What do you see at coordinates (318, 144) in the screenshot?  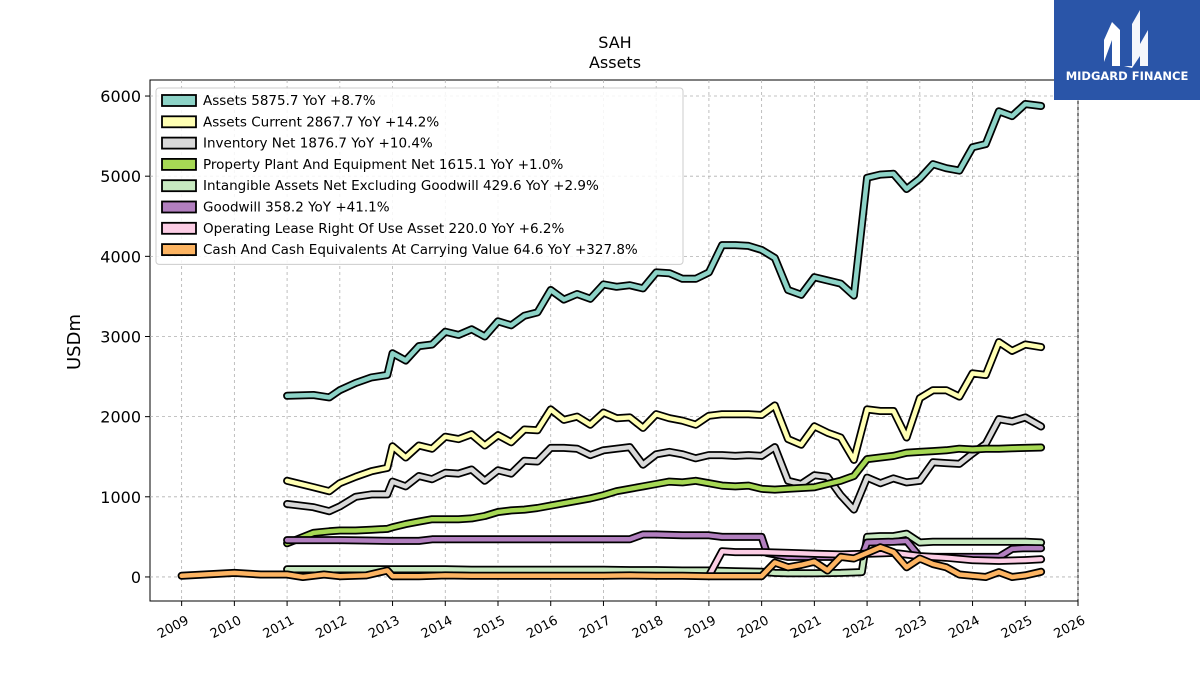 I see `legend-entry: Inventory Net 1876.7 YoY +10.4%` at bounding box center [318, 144].